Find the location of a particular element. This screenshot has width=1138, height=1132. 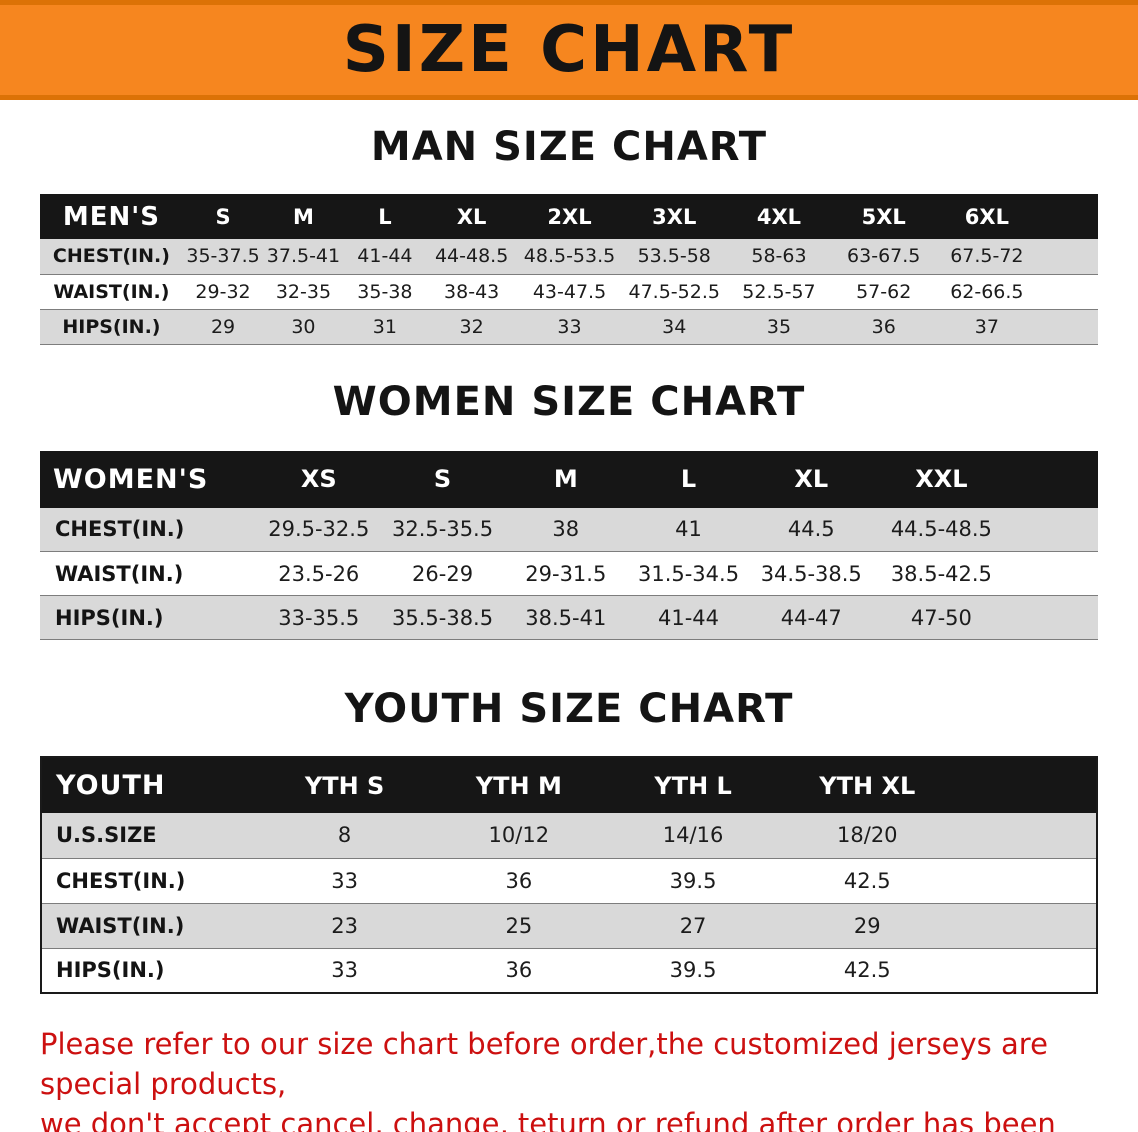

table-row: CHEST(IN.) 33 36 39.5 42.5 is located at coordinates (569, 880).